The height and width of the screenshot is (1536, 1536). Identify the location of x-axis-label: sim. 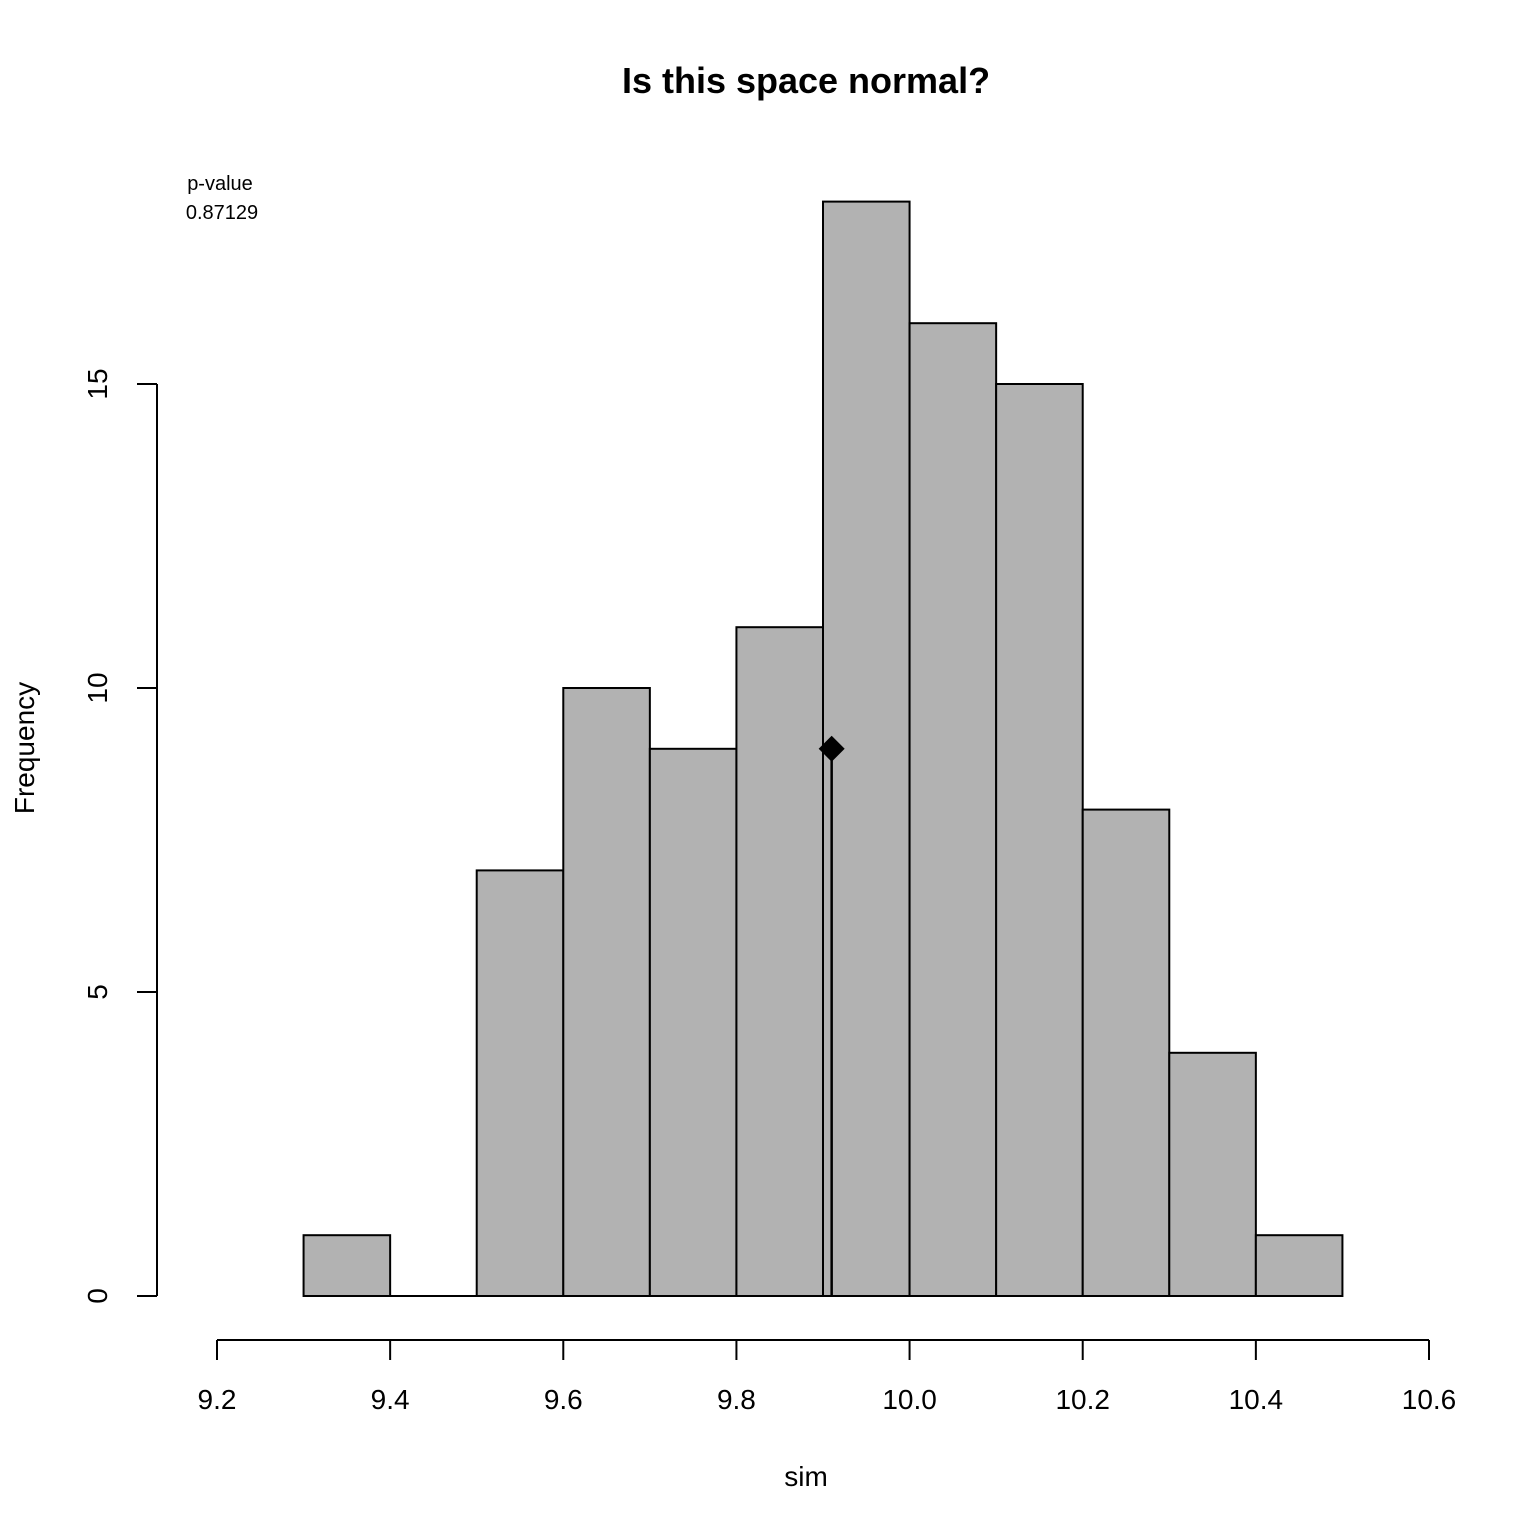
(806, 1476).